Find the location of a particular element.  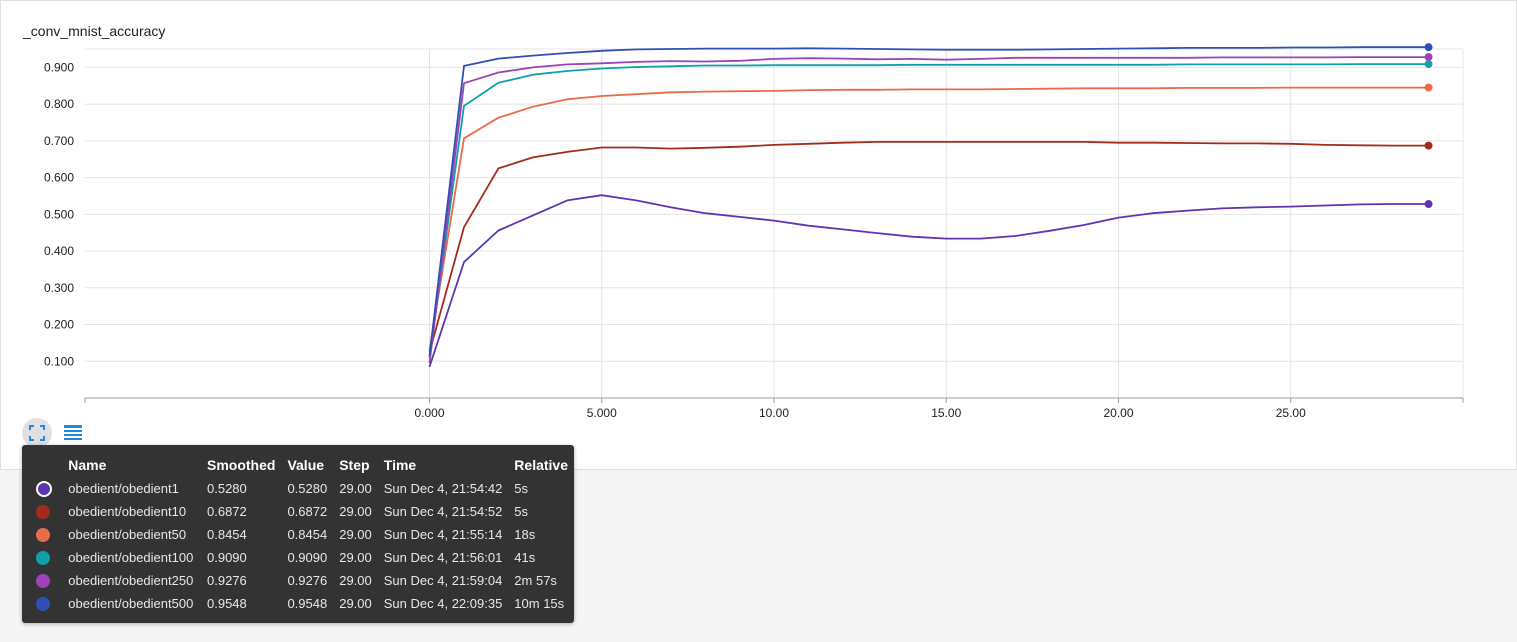

raw-value: 0.5280 is located at coordinates (307, 488).